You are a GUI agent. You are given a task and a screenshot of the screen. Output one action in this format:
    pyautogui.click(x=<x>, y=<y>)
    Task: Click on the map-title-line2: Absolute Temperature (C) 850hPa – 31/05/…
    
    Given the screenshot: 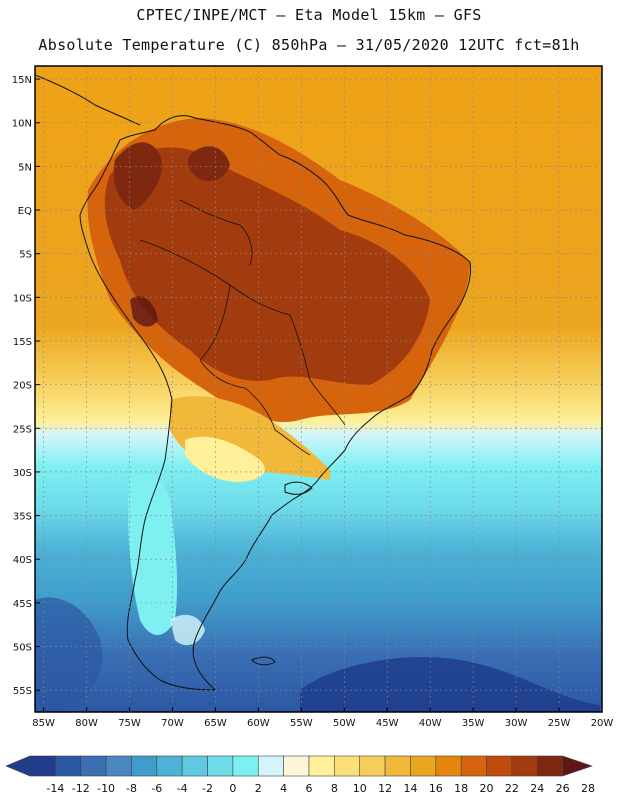 What is the action you would take?
    pyautogui.click(x=309, y=45)
    